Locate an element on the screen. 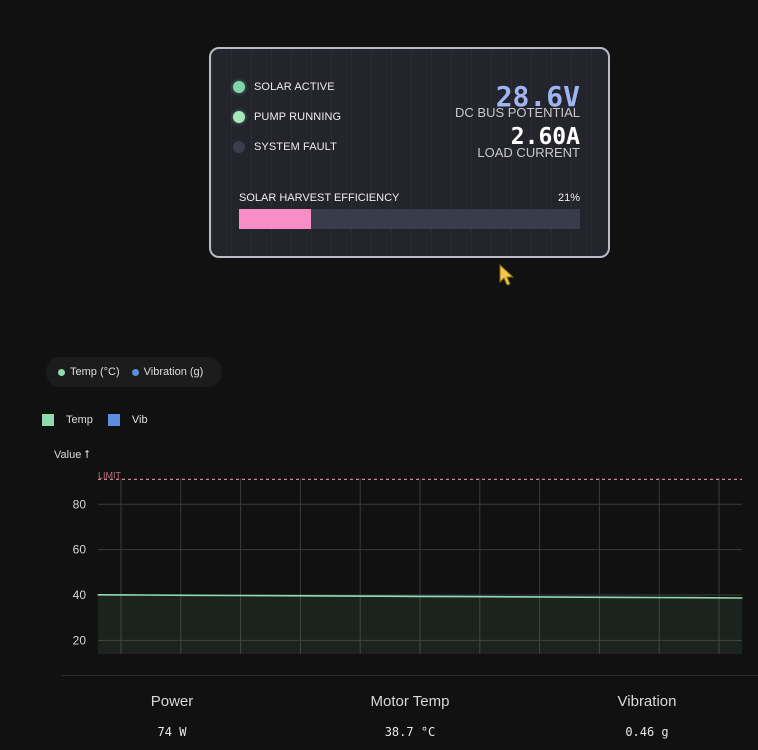 This screenshot has width=758, height=750. legend-label: Vibration (g) is located at coordinates (173, 372).